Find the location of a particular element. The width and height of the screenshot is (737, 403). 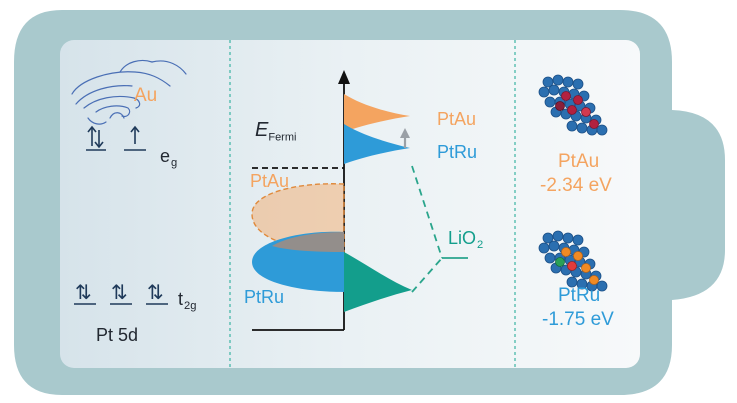

eg-single-arrow-icon is located at coordinates (135, 134).